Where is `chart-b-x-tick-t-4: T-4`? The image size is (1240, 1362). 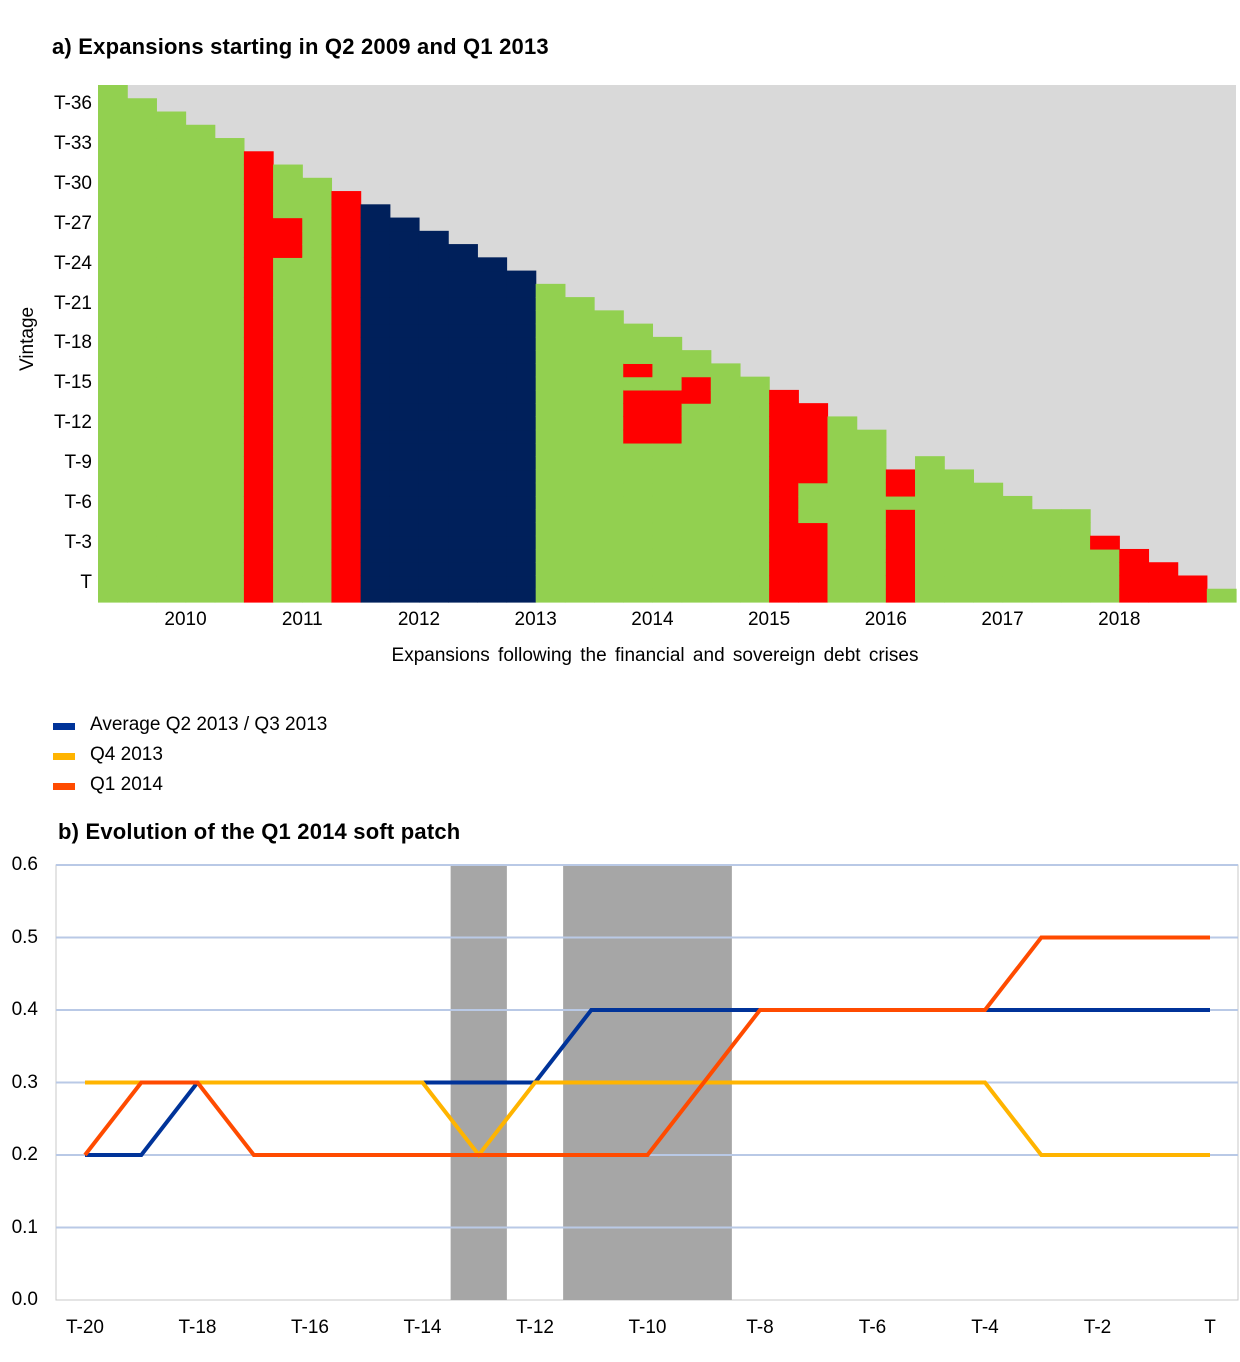 chart-b-x-tick-t-4: T-4 is located at coordinates (985, 1327).